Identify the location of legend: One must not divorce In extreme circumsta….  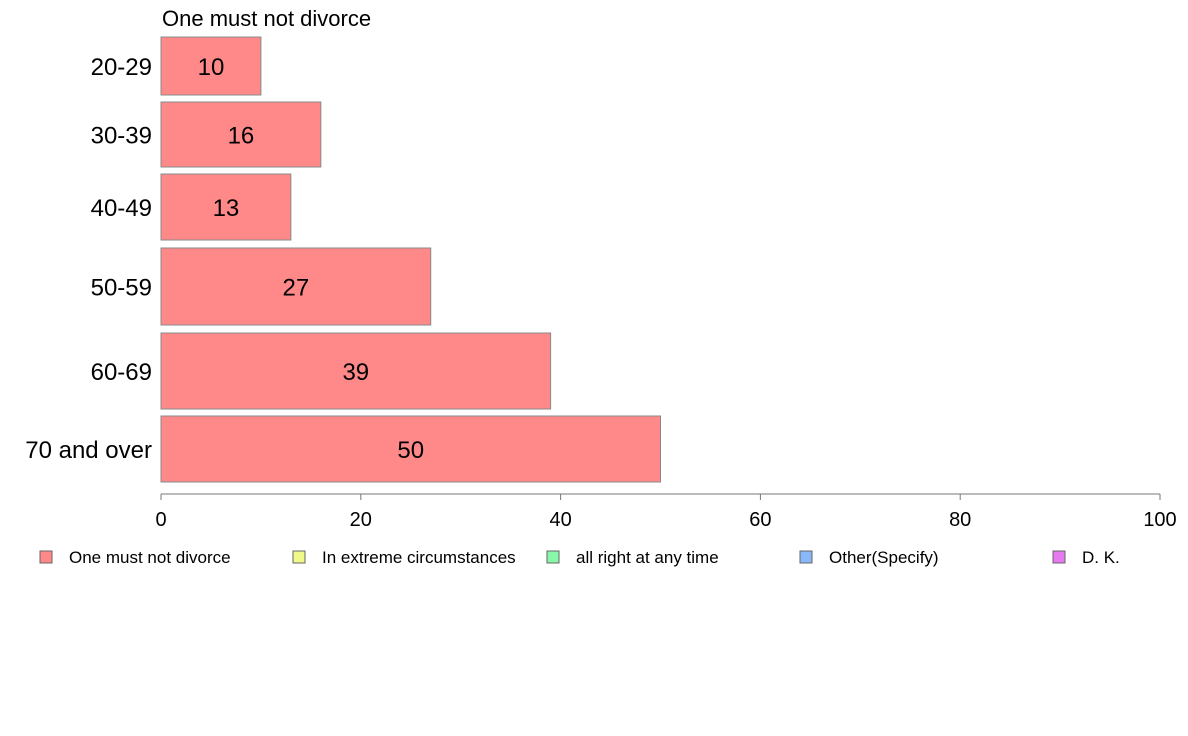
(579, 557).